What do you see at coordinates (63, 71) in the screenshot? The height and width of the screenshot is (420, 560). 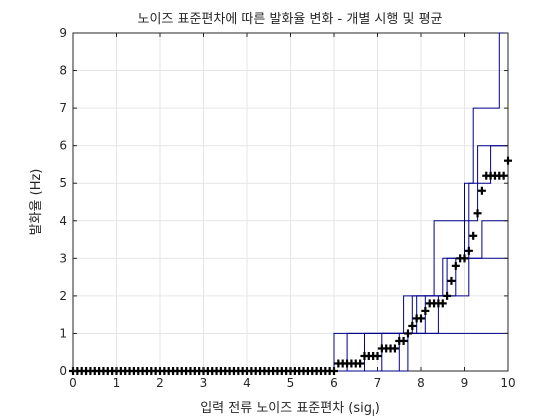 I see `y-tick-label: 8` at bounding box center [63, 71].